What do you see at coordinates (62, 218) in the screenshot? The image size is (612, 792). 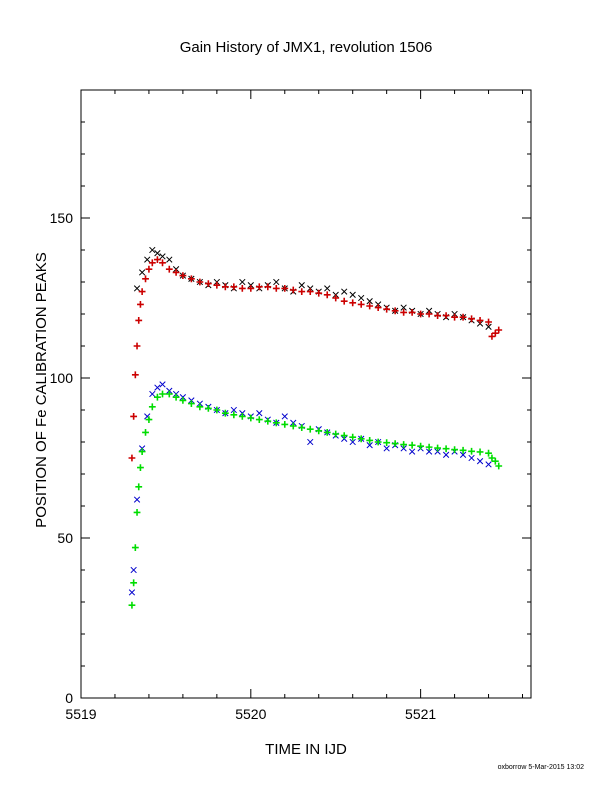 I see `y-tick-label: 150` at bounding box center [62, 218].